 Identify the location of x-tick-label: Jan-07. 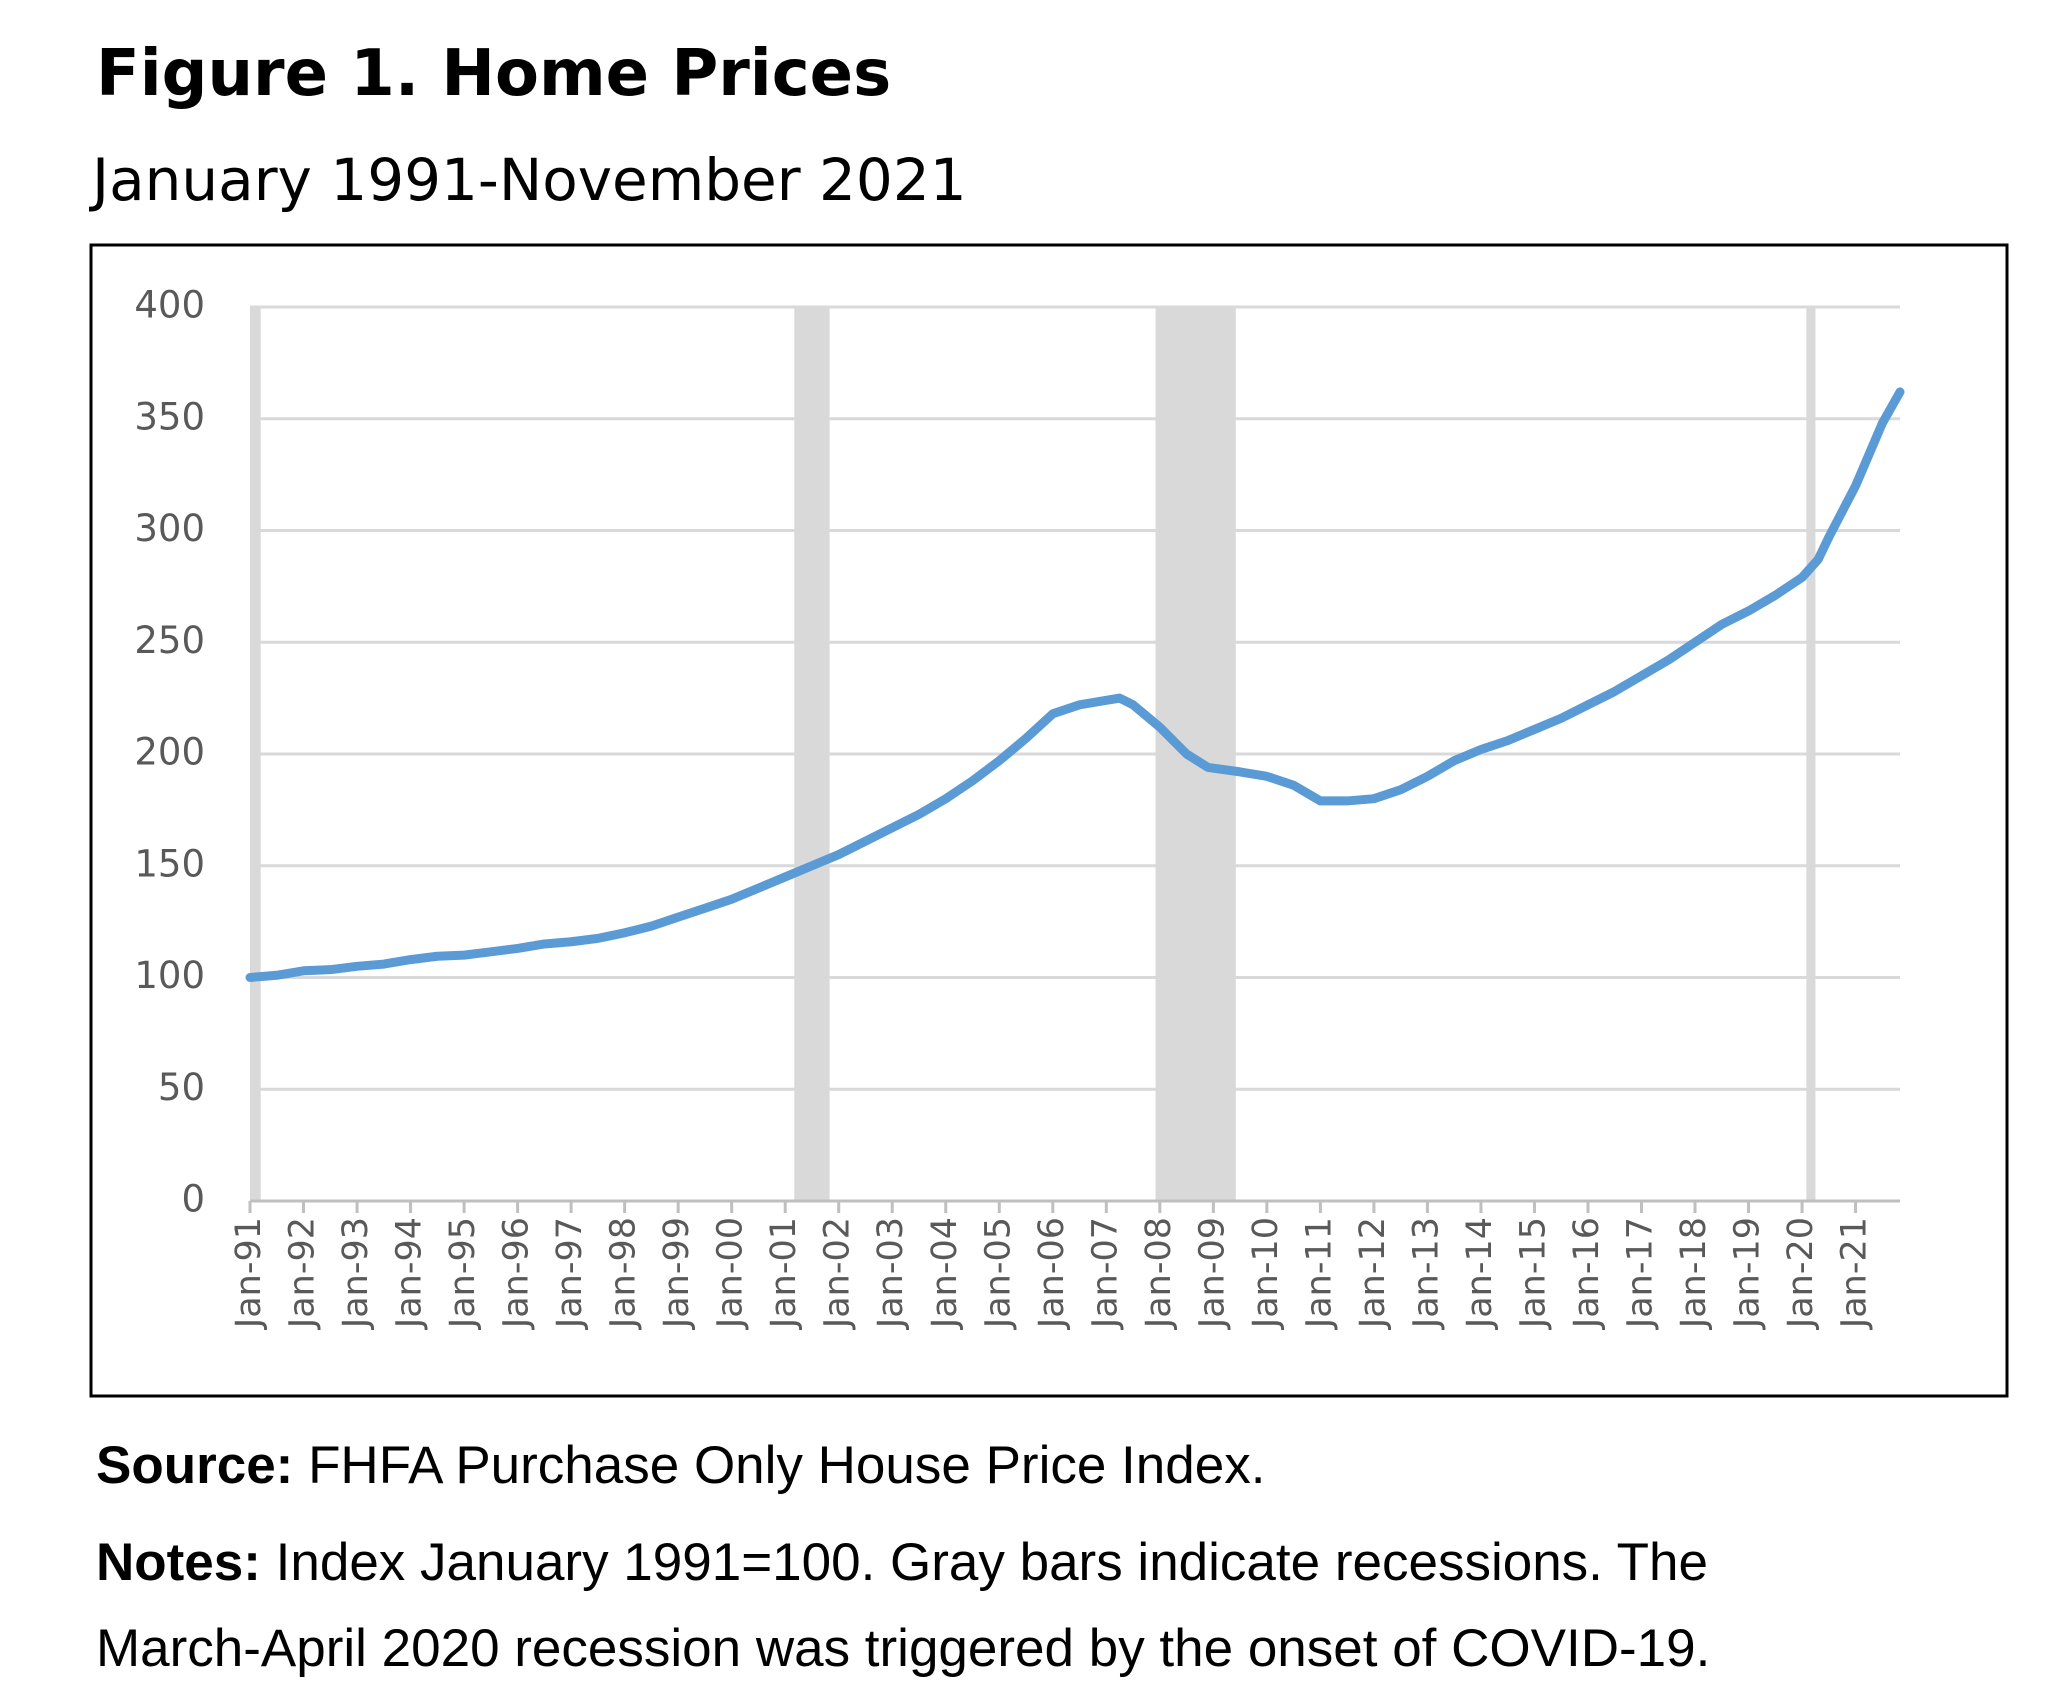
(1105, 1273).